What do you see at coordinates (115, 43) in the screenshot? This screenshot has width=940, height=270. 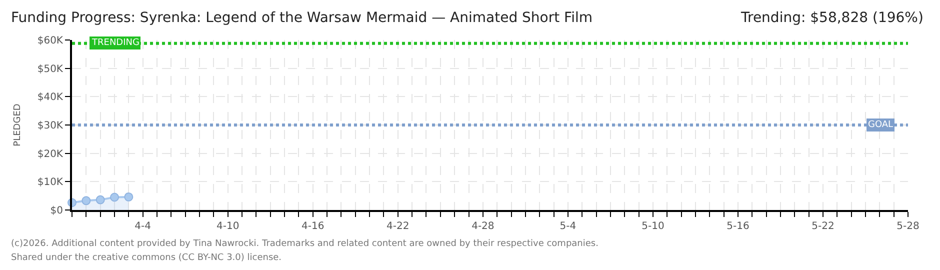 I see `ref-line-label: TRENDING` at bounding box center [115, 43].